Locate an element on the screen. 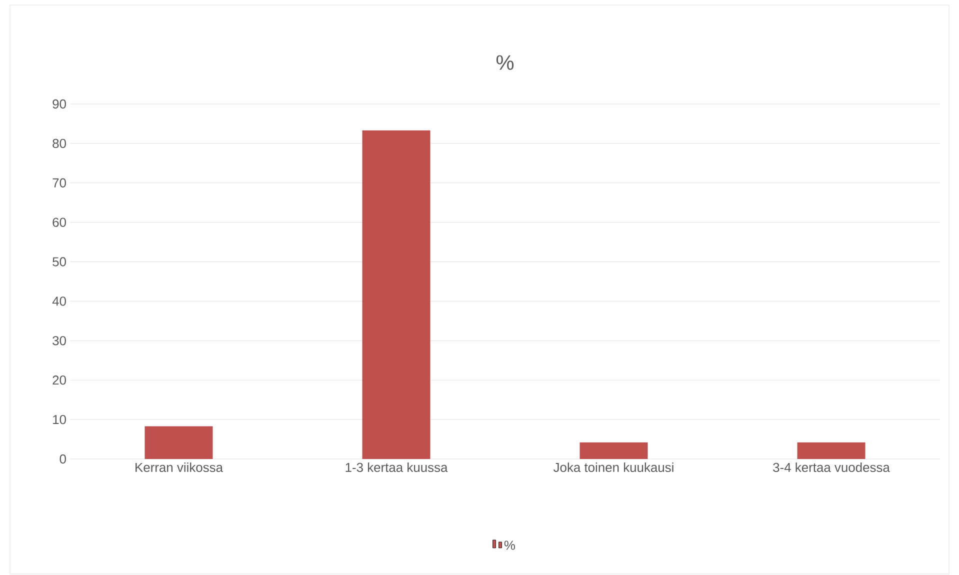  y-tick-label: 50 is located at coordinates (59, 261).